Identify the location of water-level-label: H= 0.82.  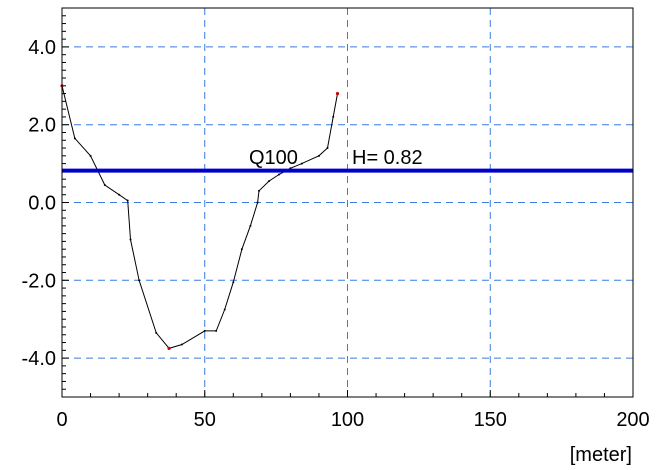
(387, 158).